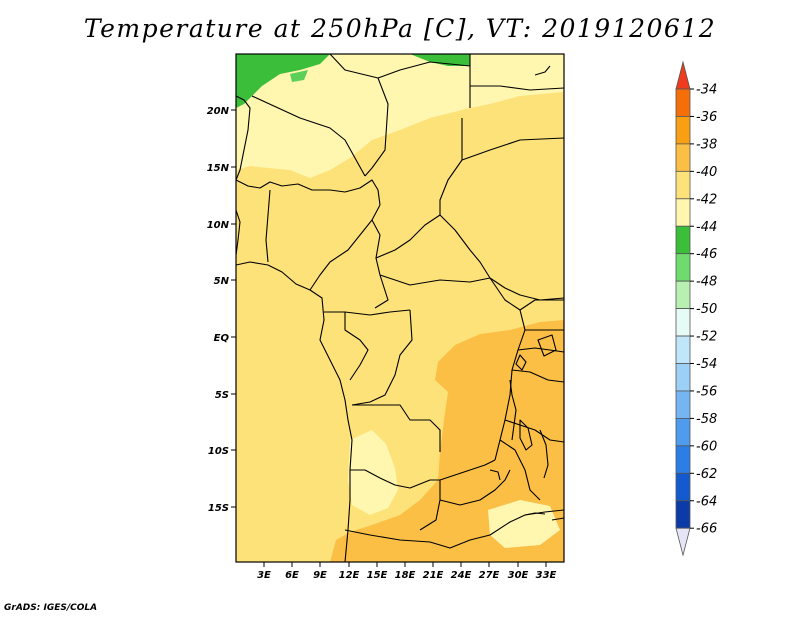  What do you see at coordinates (218, 168) in the screenshot?
I see `lat-label: 15N` at bounding box center [218, 168].